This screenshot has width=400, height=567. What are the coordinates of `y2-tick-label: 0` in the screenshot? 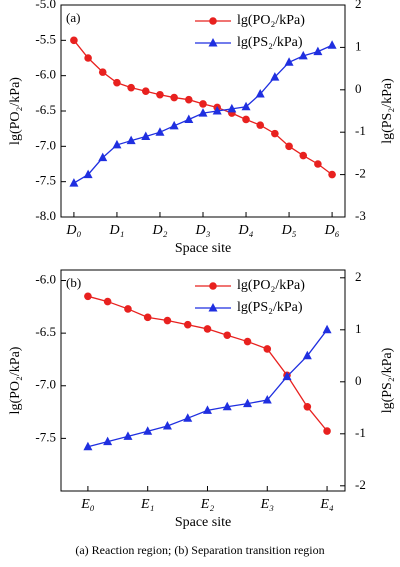 It's located at (358, 88).